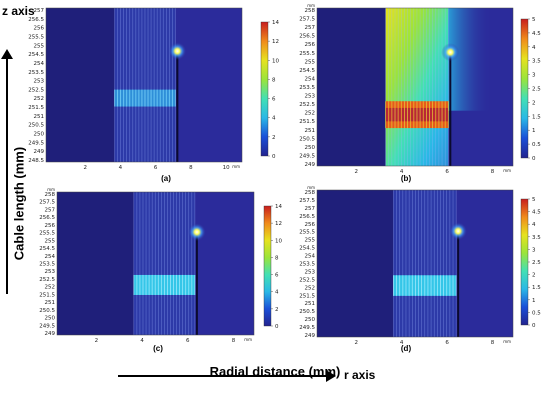 The height and width of the screenshot is (412, 550). Describe the element at coordinates (39, 152) in the screenshot. I see `y-tick-label: 249` at that location.